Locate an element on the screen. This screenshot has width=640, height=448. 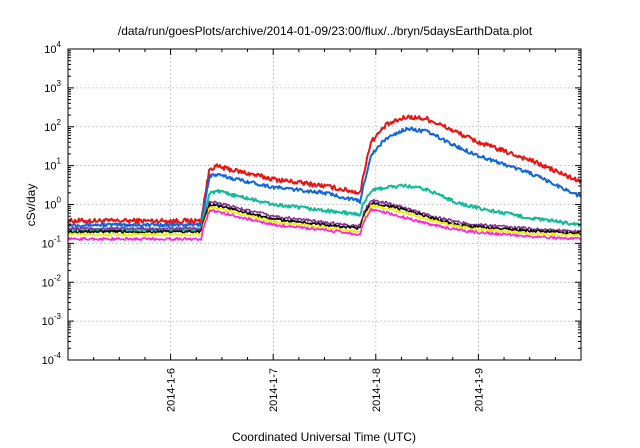
y-tick-label: 10⁴ is located at coordinates (52, 48).